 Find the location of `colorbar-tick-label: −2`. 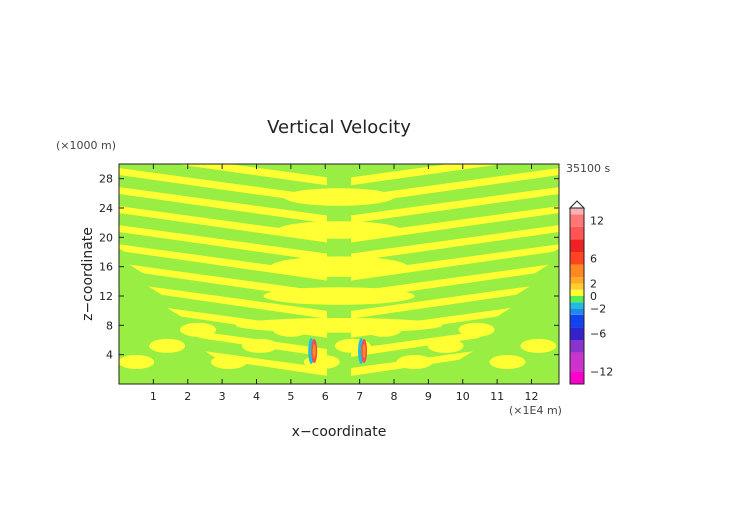

colorbar-tick-label: −2 is located at coordinates (598, 309).